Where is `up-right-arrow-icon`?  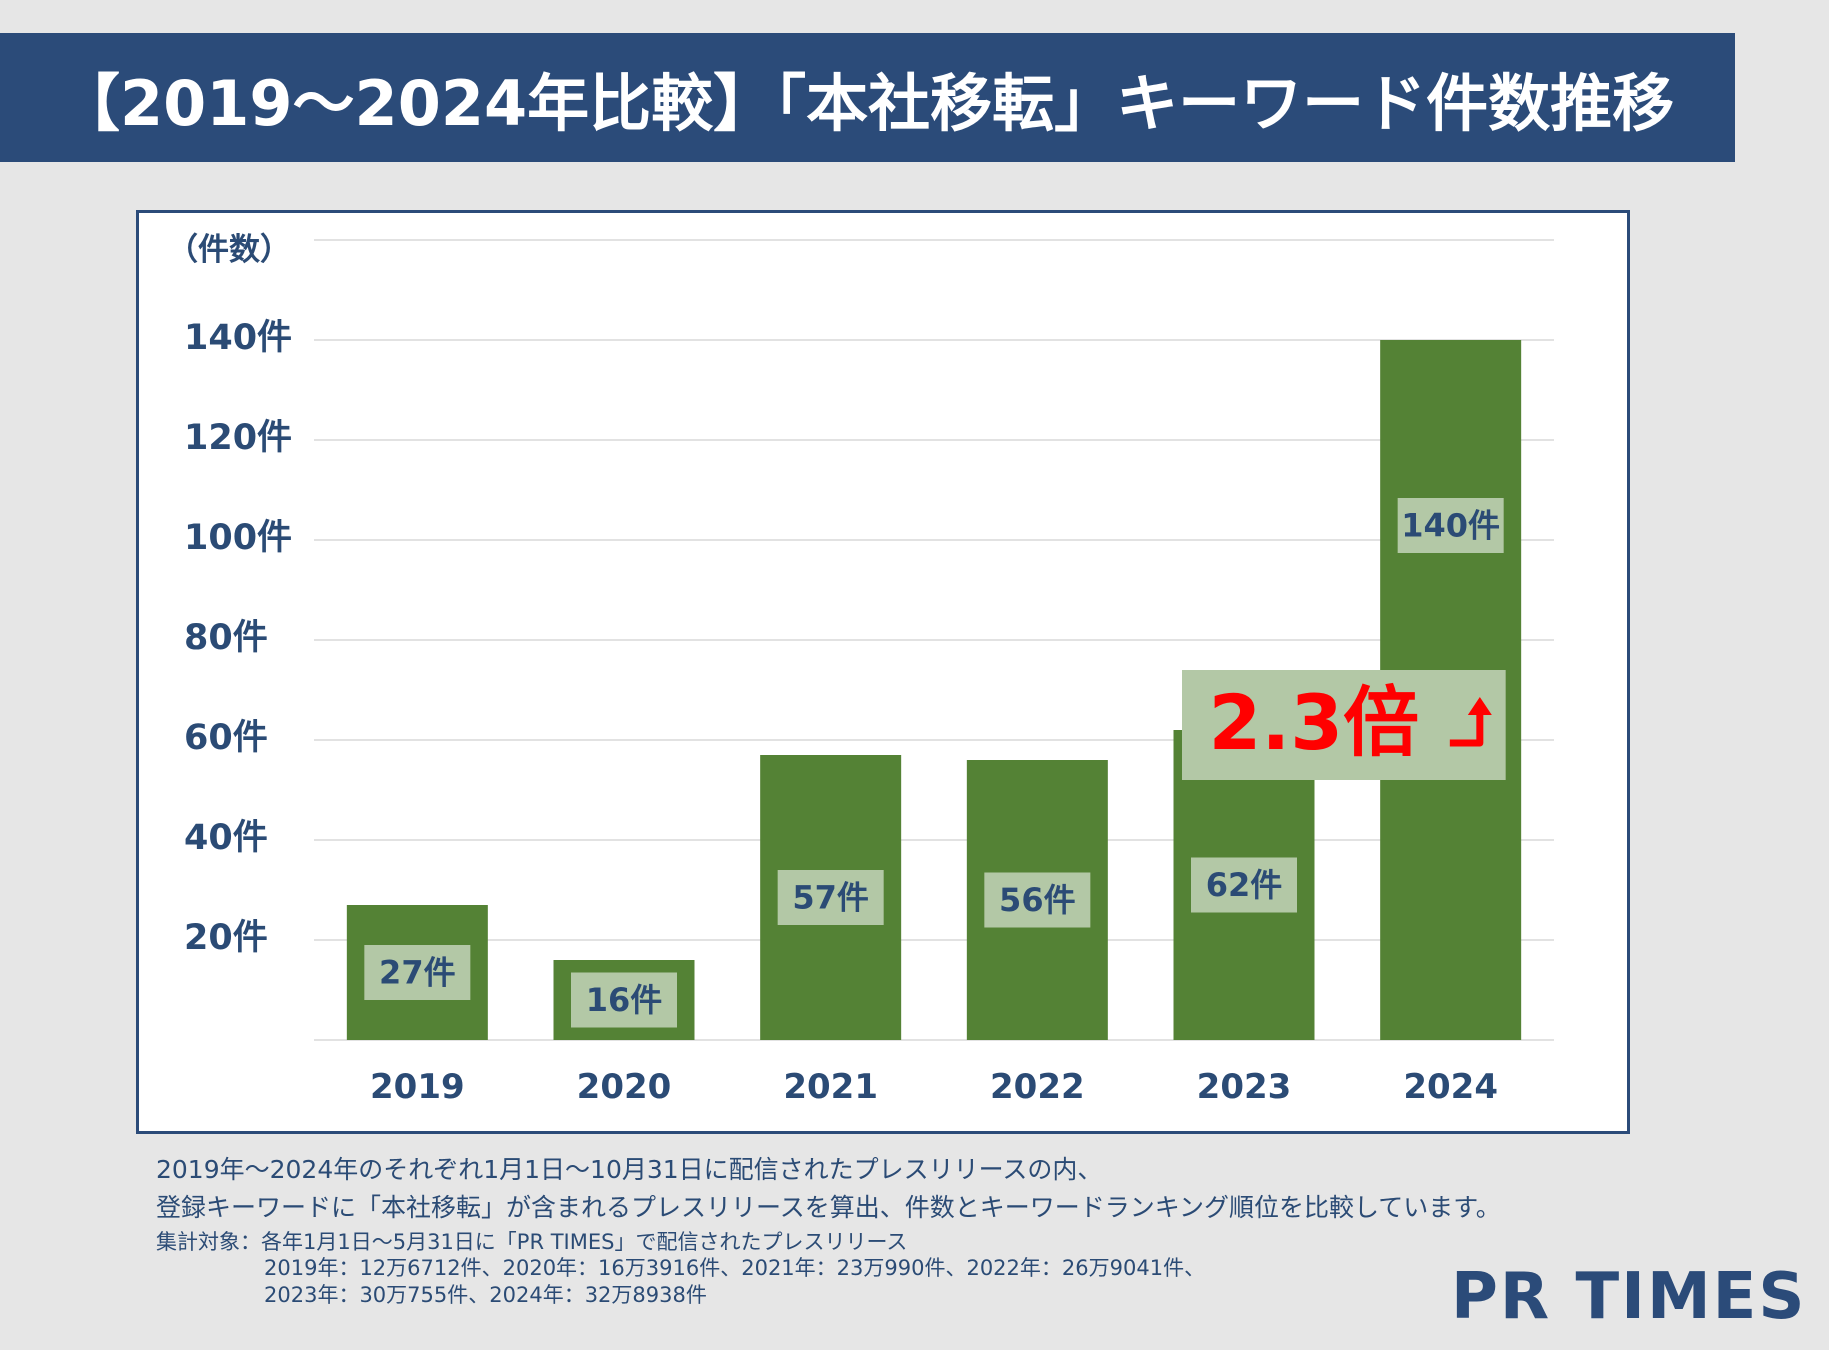 up-right-arrow-icon is located at coordinates (1470, 722).